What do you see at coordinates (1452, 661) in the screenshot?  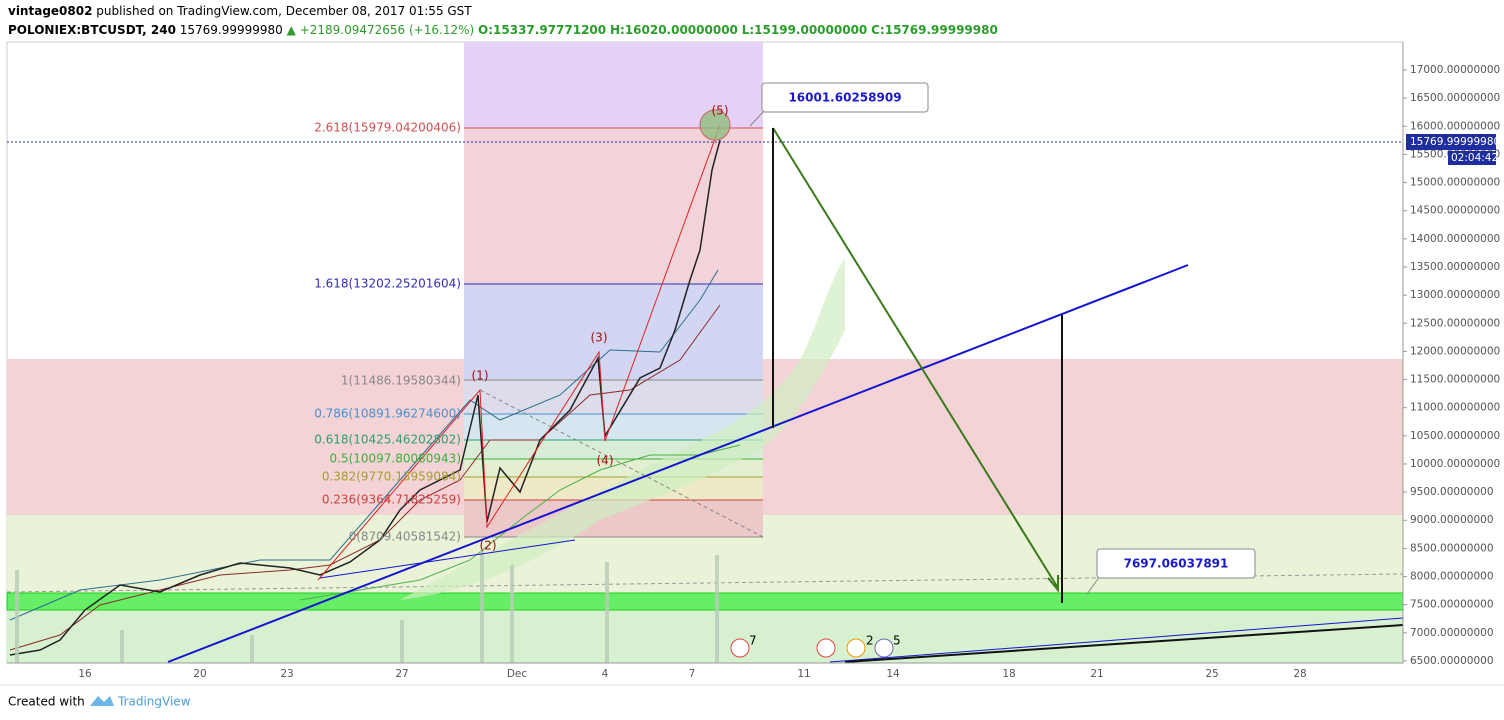 I see `price-tick-label: 6500.00000000` at bounding box center [1452, 661].